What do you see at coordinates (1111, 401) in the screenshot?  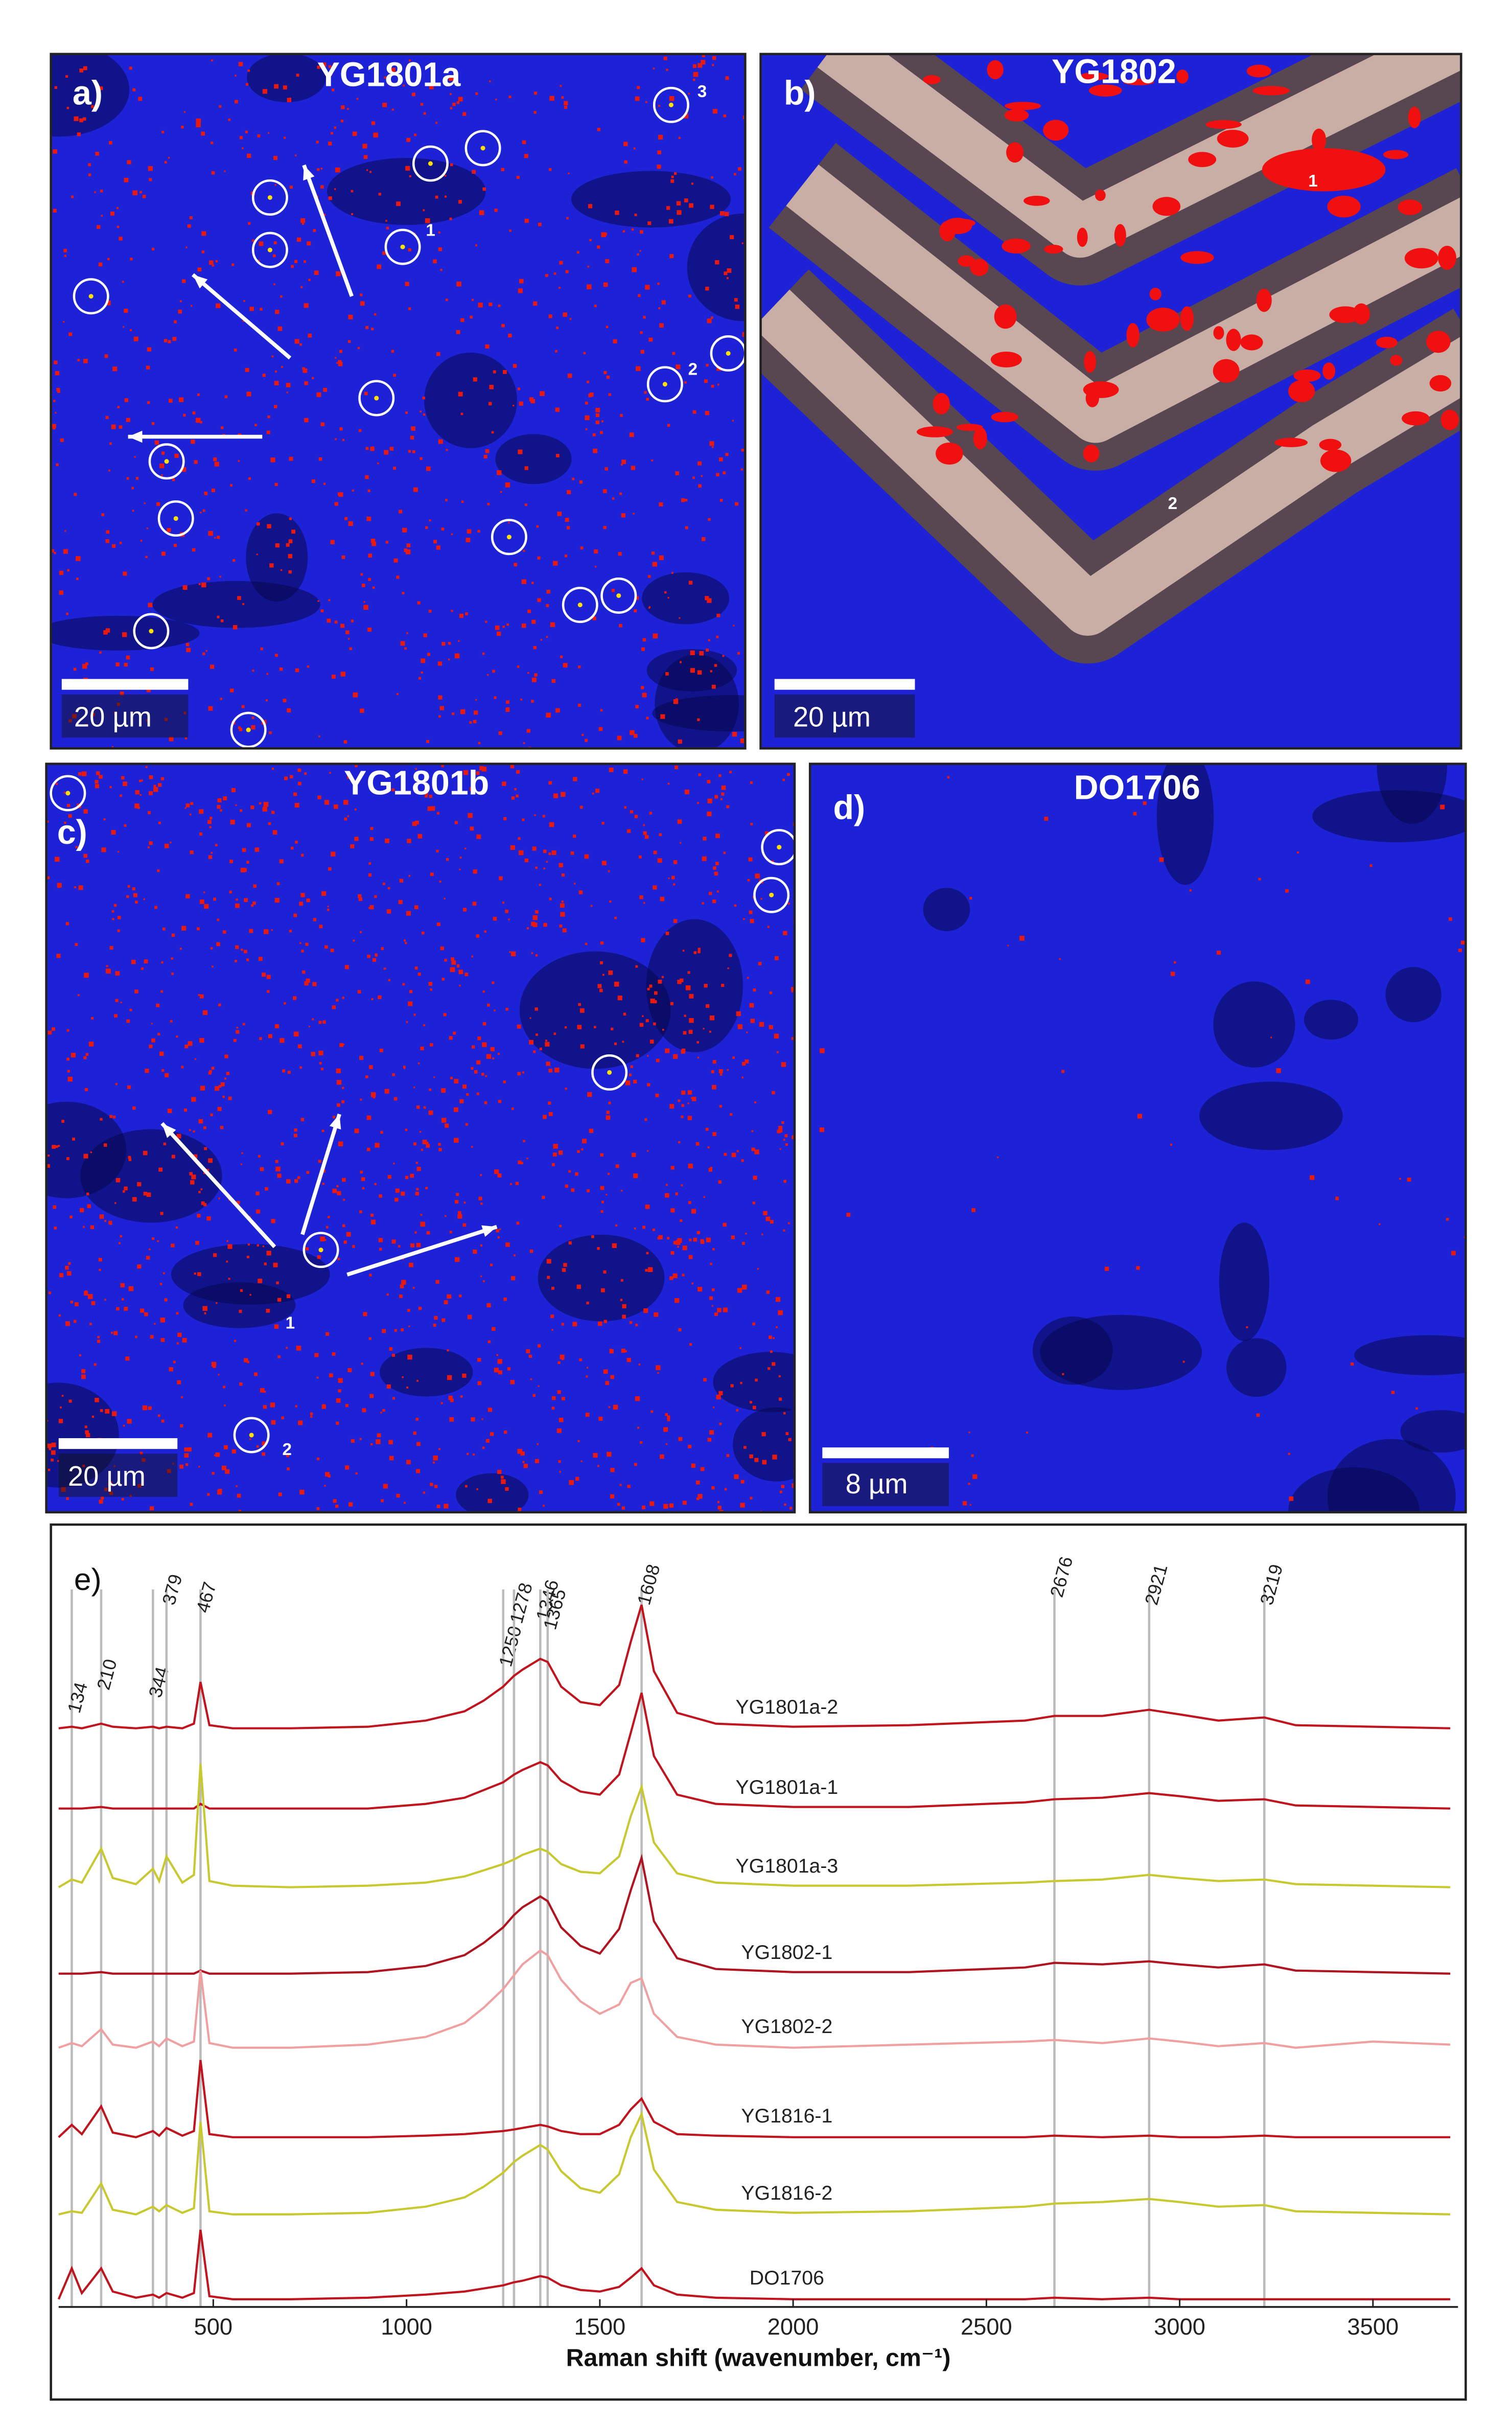 I see `image-panel: 12` at bounding box center [1111, 401].